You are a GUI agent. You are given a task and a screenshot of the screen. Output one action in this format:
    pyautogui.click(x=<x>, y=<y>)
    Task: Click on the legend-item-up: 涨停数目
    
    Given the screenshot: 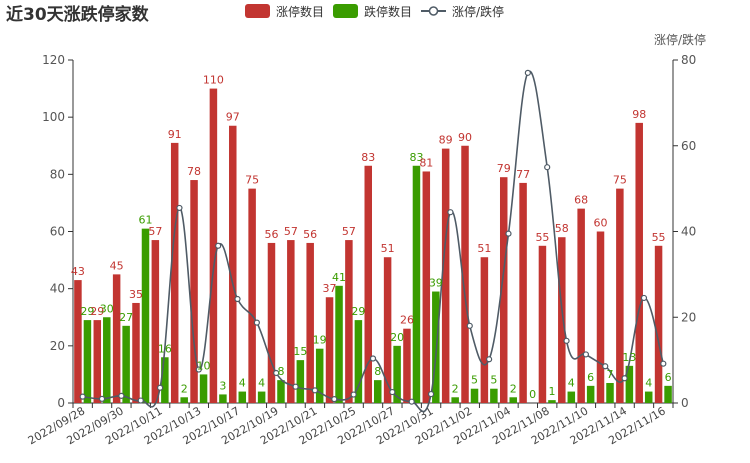 What is the action you would take?
    pyautogui.click(x=284, y=11)
    